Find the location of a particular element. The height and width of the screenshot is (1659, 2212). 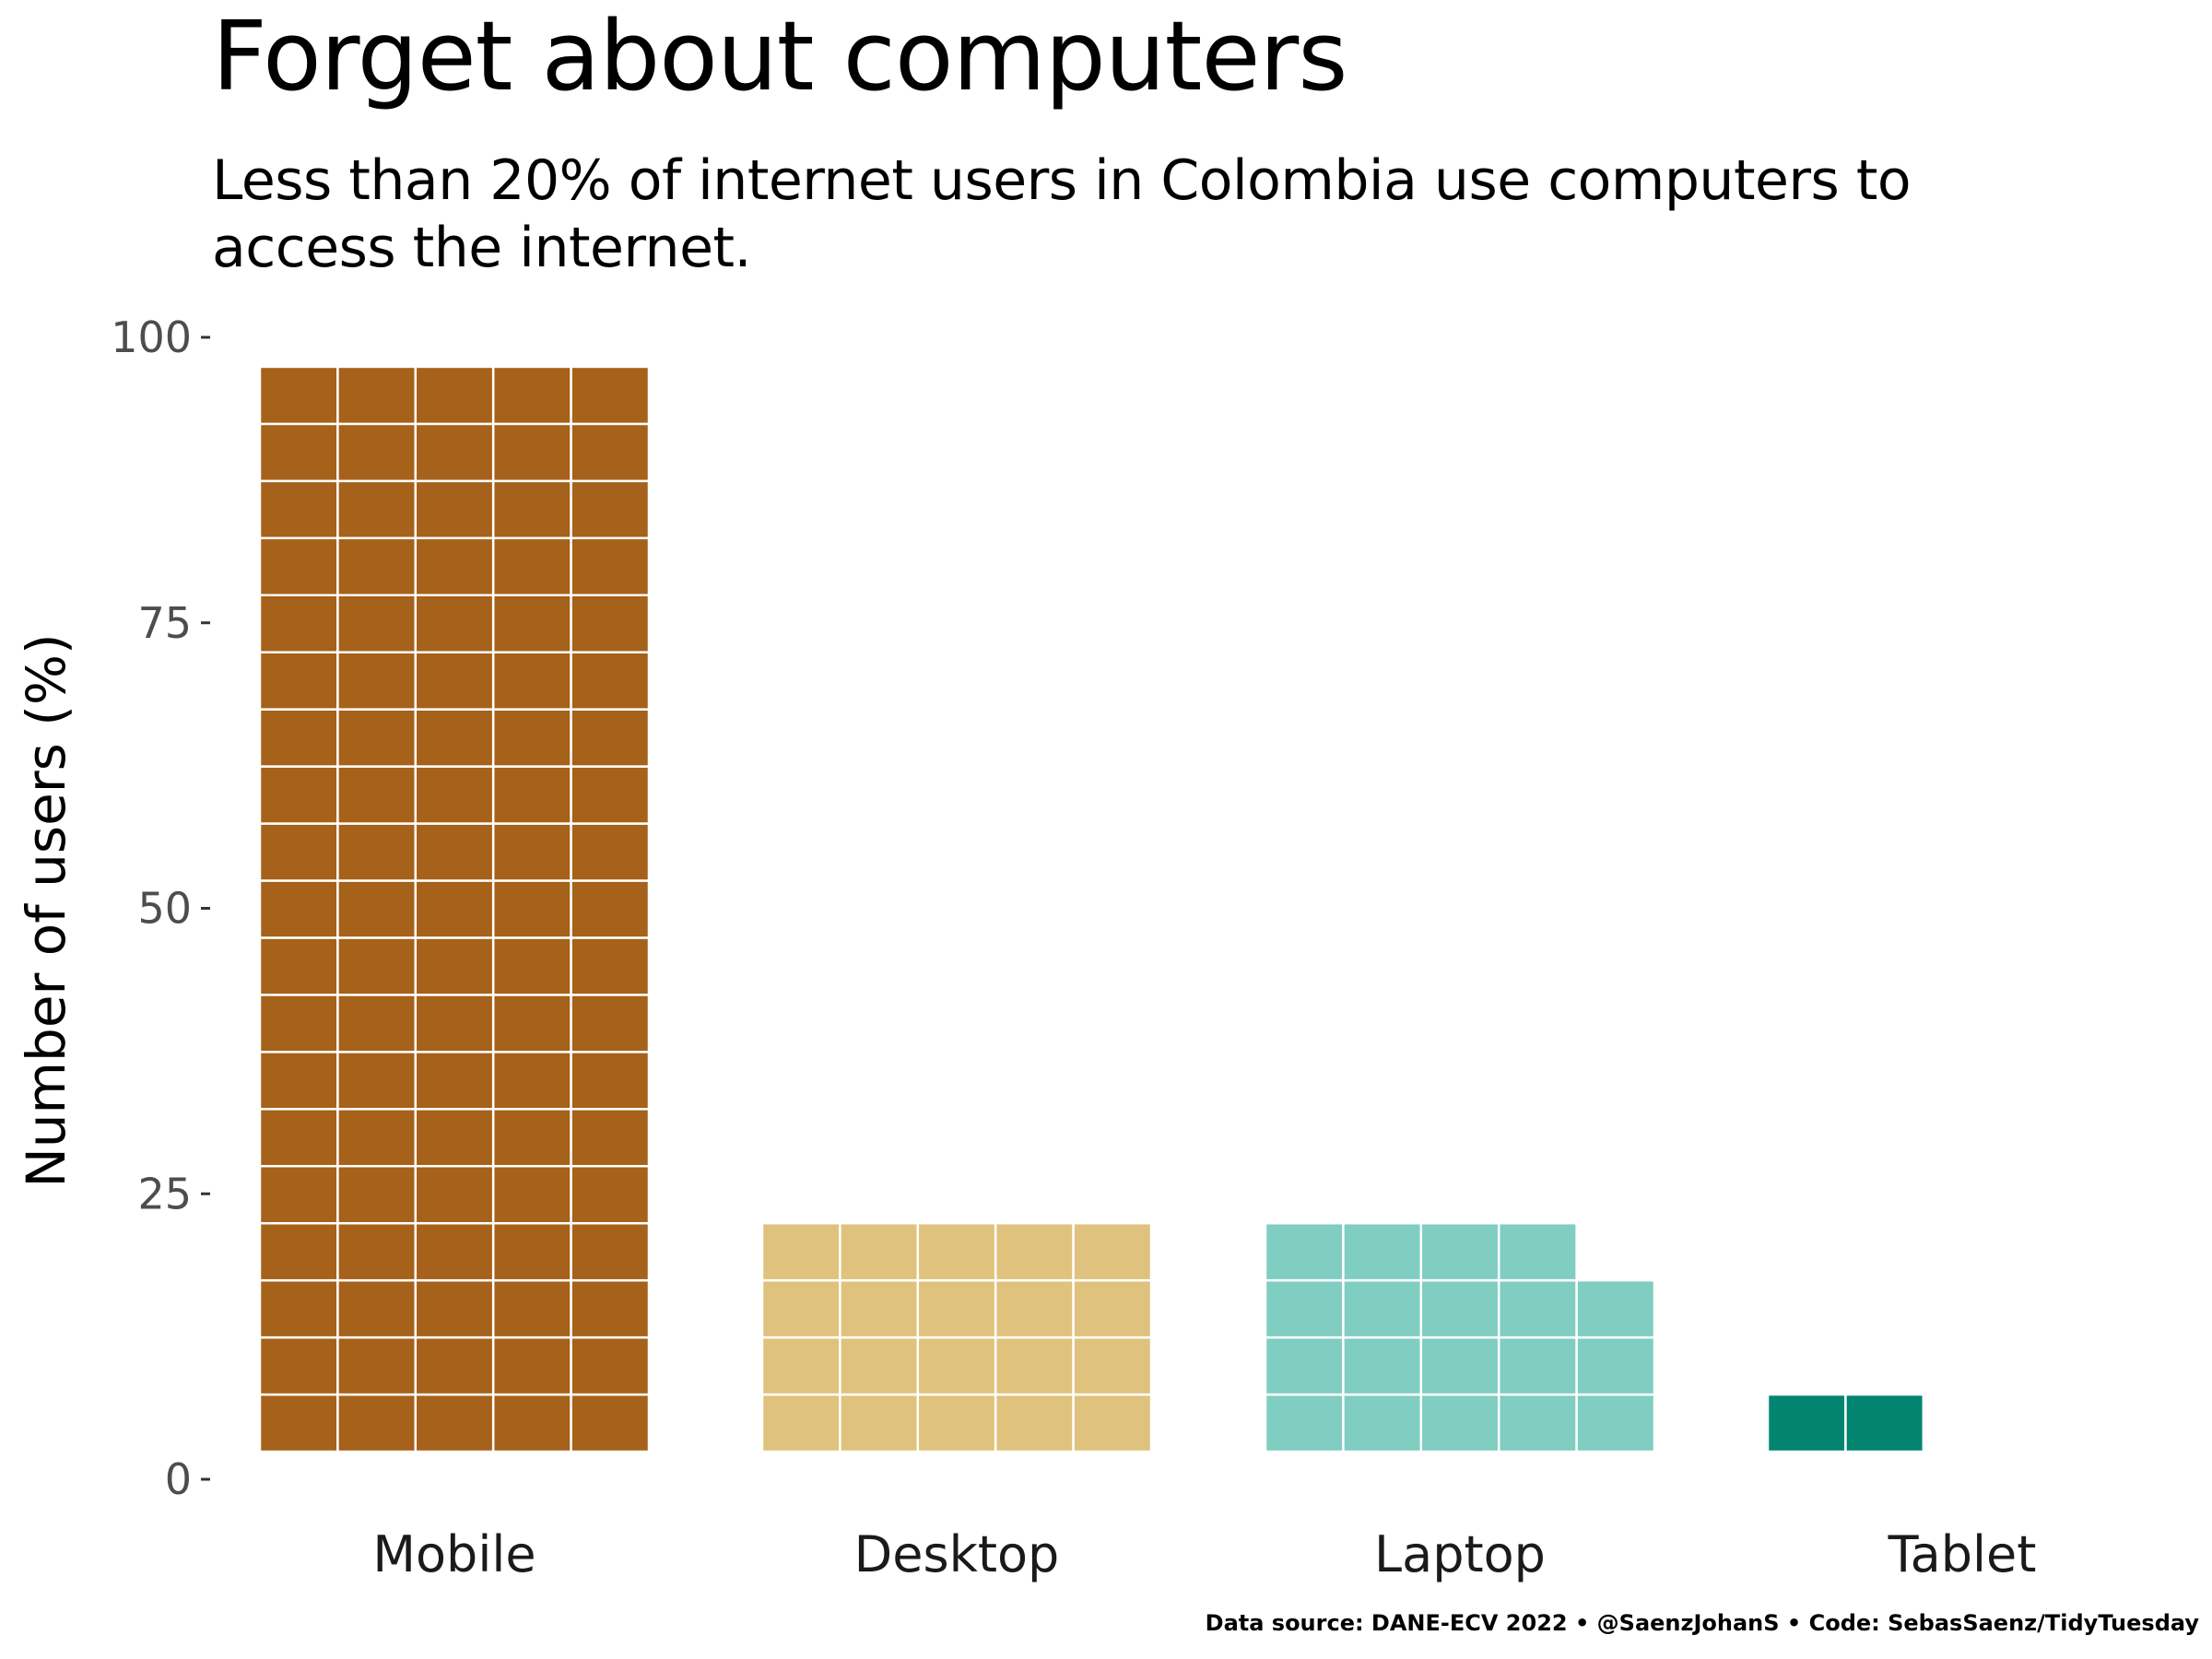

y-tick-label: 0 is located at coordinates (178, 1479).